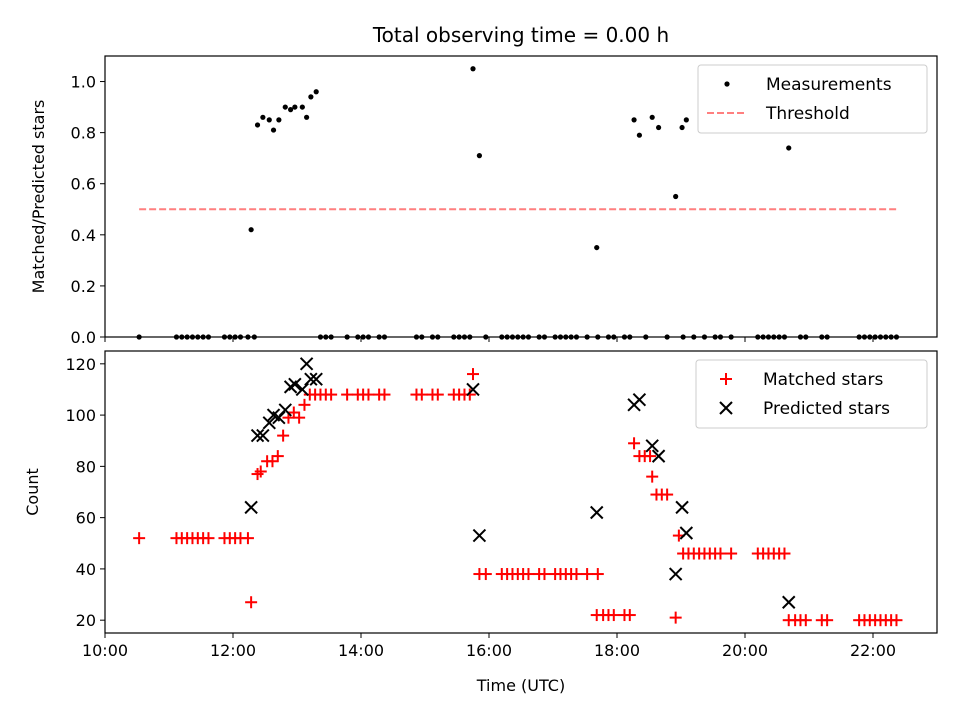  What do you see at coordinates (83, 337) in the screenshot?
I see `top-y-tick-label: 0.0` at bounding box center [83, 337].